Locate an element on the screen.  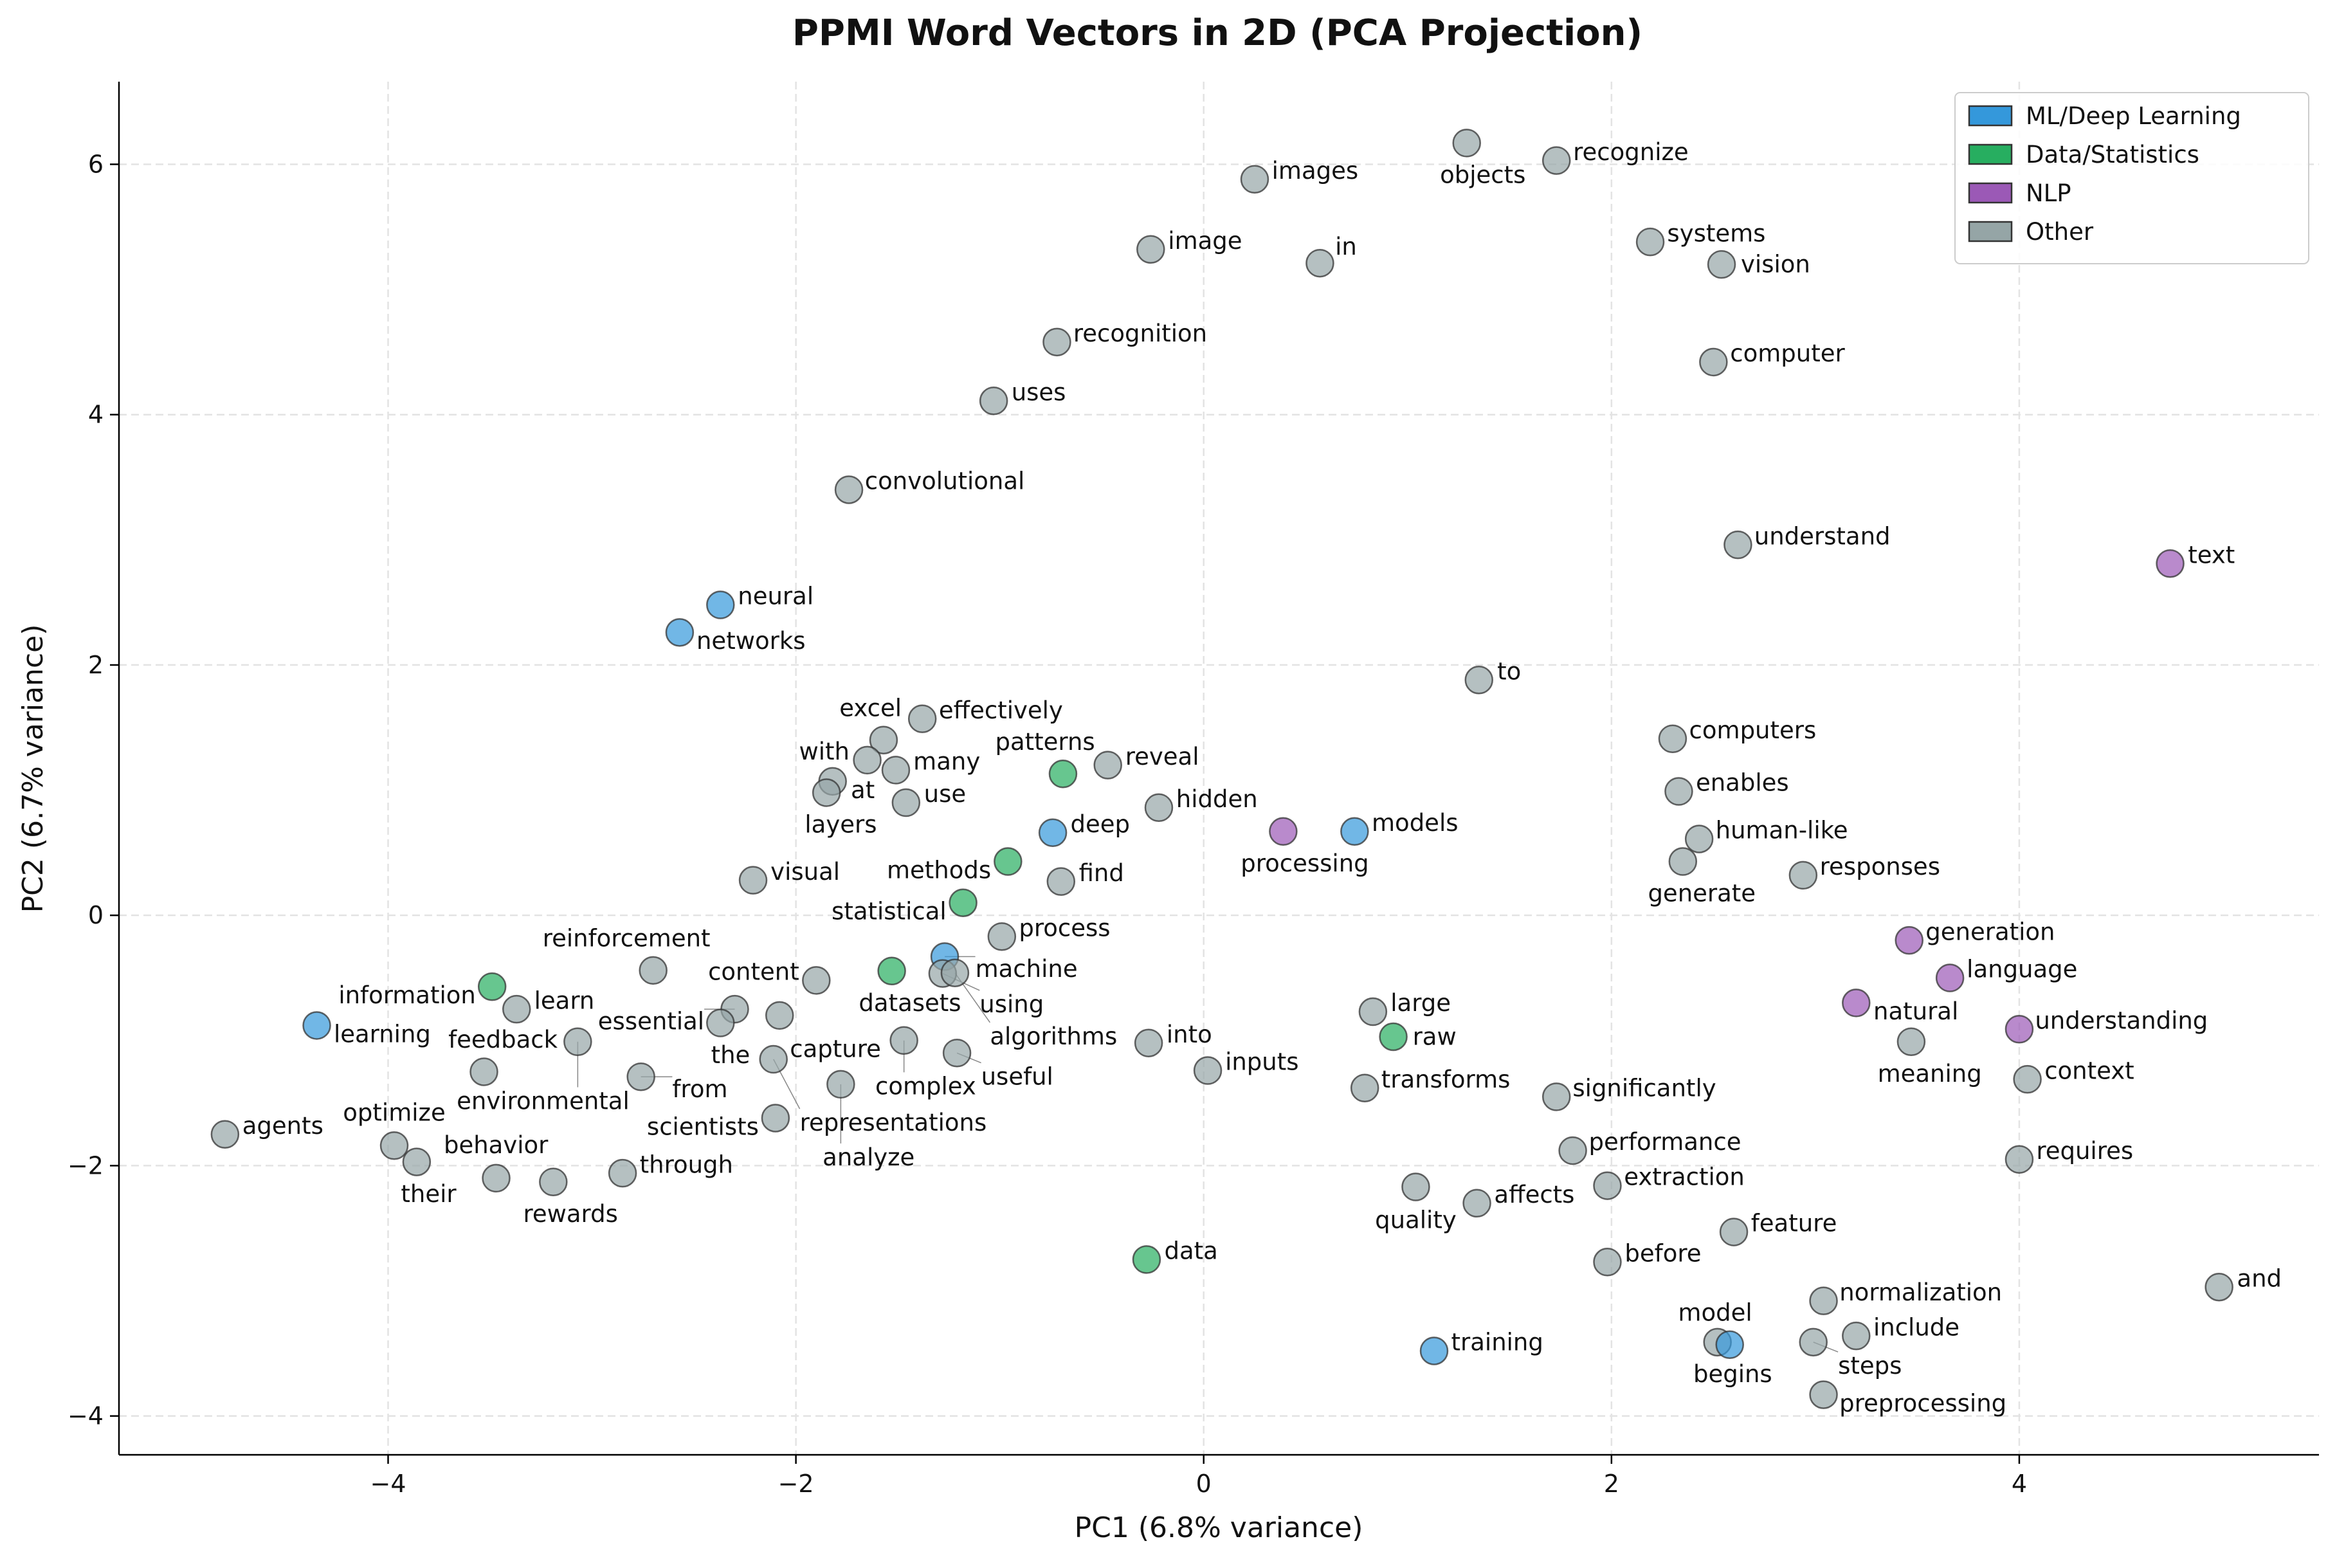
point-label: layers is located at coordinates (841, 825).